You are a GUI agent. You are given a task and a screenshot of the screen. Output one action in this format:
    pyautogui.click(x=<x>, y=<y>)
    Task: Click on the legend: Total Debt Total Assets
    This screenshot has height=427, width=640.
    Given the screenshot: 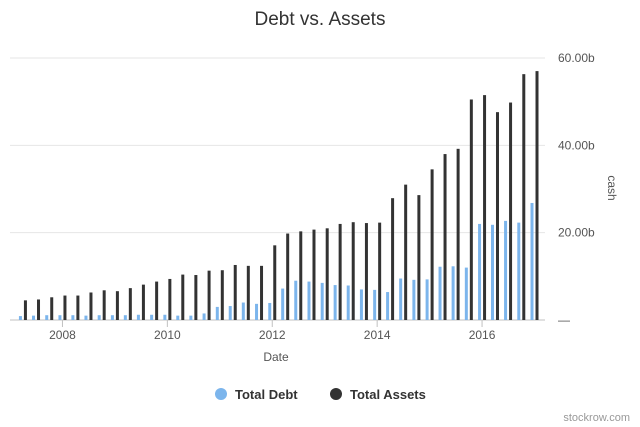 What is the action you would take?
    pyautogui.click(x=320, y=394)
    